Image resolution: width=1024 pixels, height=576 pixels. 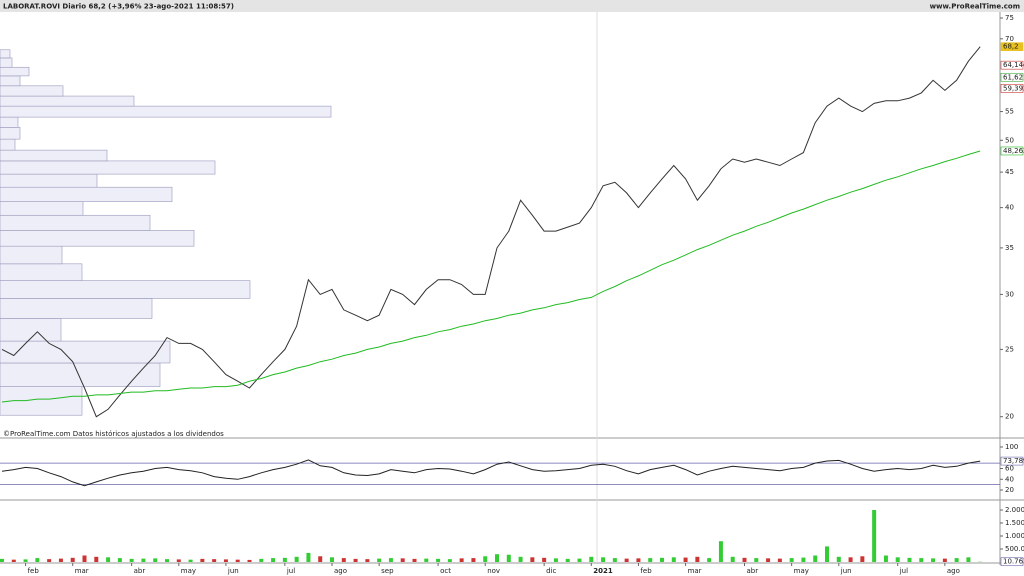 What do you see at coordinates (188, 571) in the screenshot?
I see `x-tick-label: may` at bounding box center [188, 571].